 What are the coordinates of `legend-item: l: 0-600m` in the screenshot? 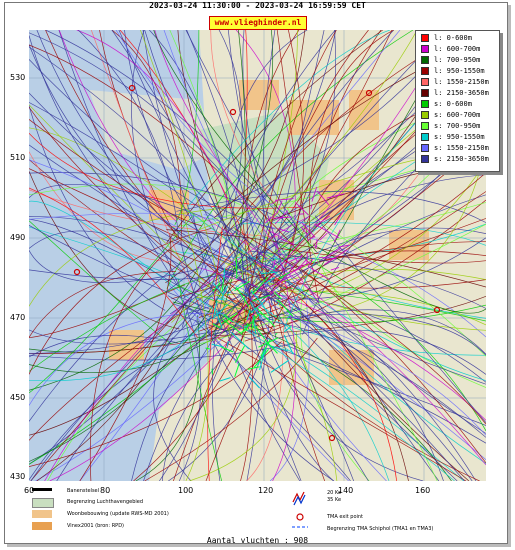 It's located at (446, 39).